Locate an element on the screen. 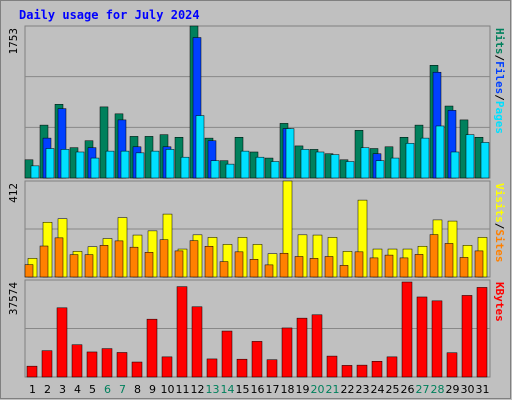 The height and width of the screenshot is (400, 512). x-tick-label-day-17: 17 is located at coordinates (273, 389).